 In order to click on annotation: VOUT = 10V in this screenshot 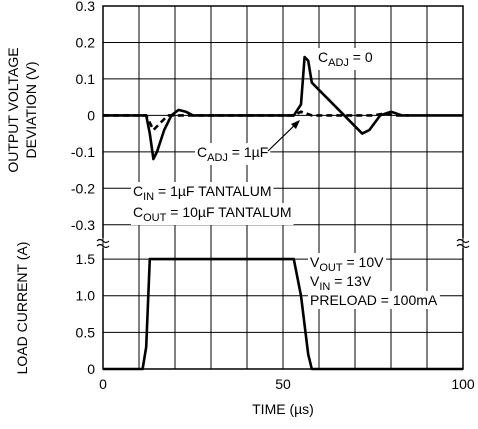, I will do `click(347, 264)`.